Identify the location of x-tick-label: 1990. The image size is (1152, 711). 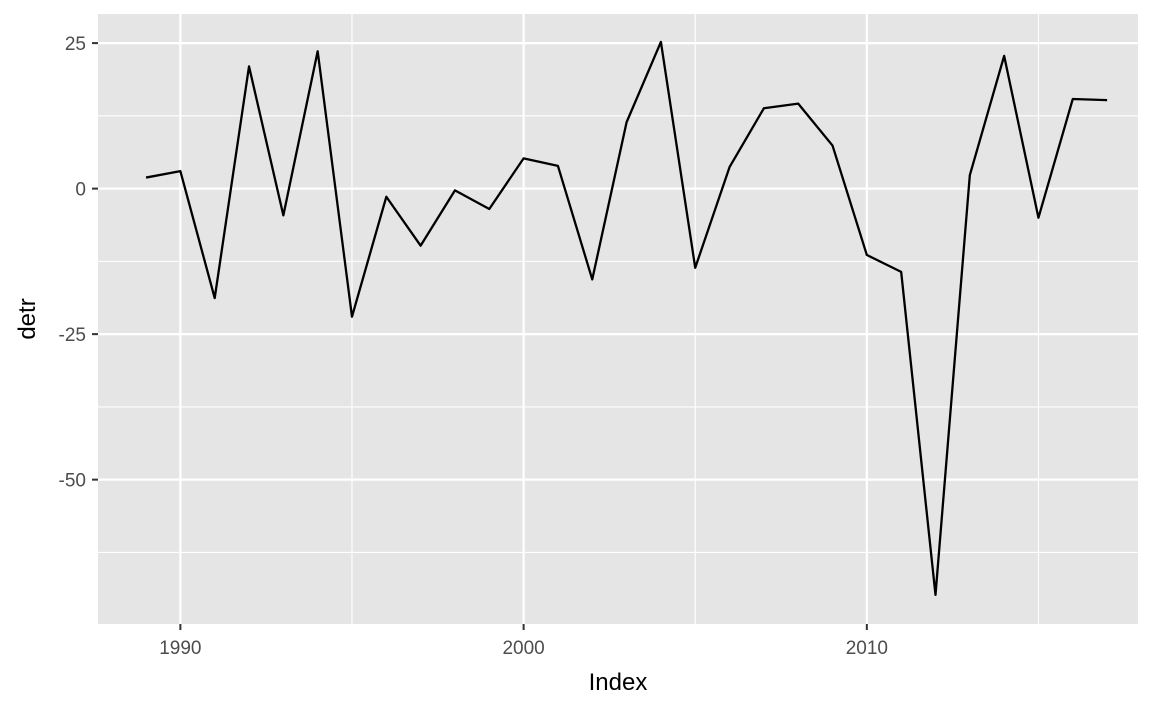
(180, 648).